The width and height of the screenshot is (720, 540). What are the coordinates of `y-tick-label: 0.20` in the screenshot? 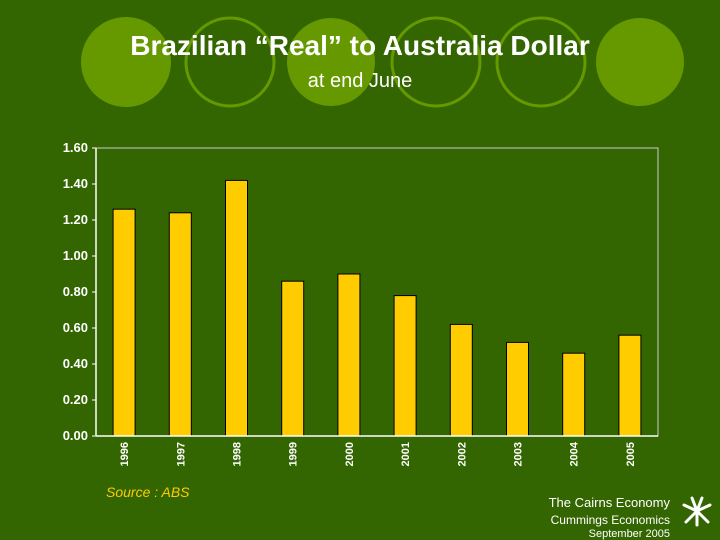 It's located at (75, 399).